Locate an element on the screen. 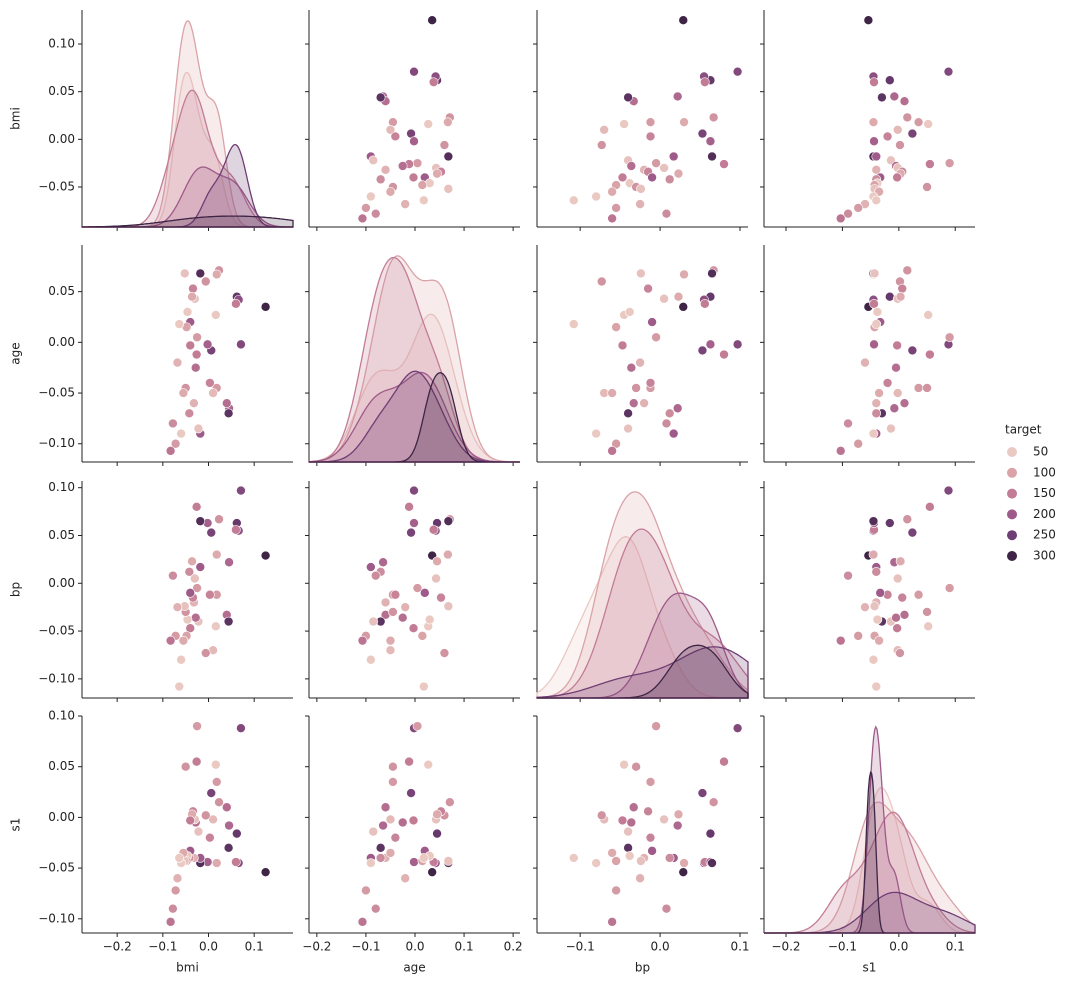 This screenshot has width=1071, height=986. legend-label: 300 is located at coordinates (1044, 556).